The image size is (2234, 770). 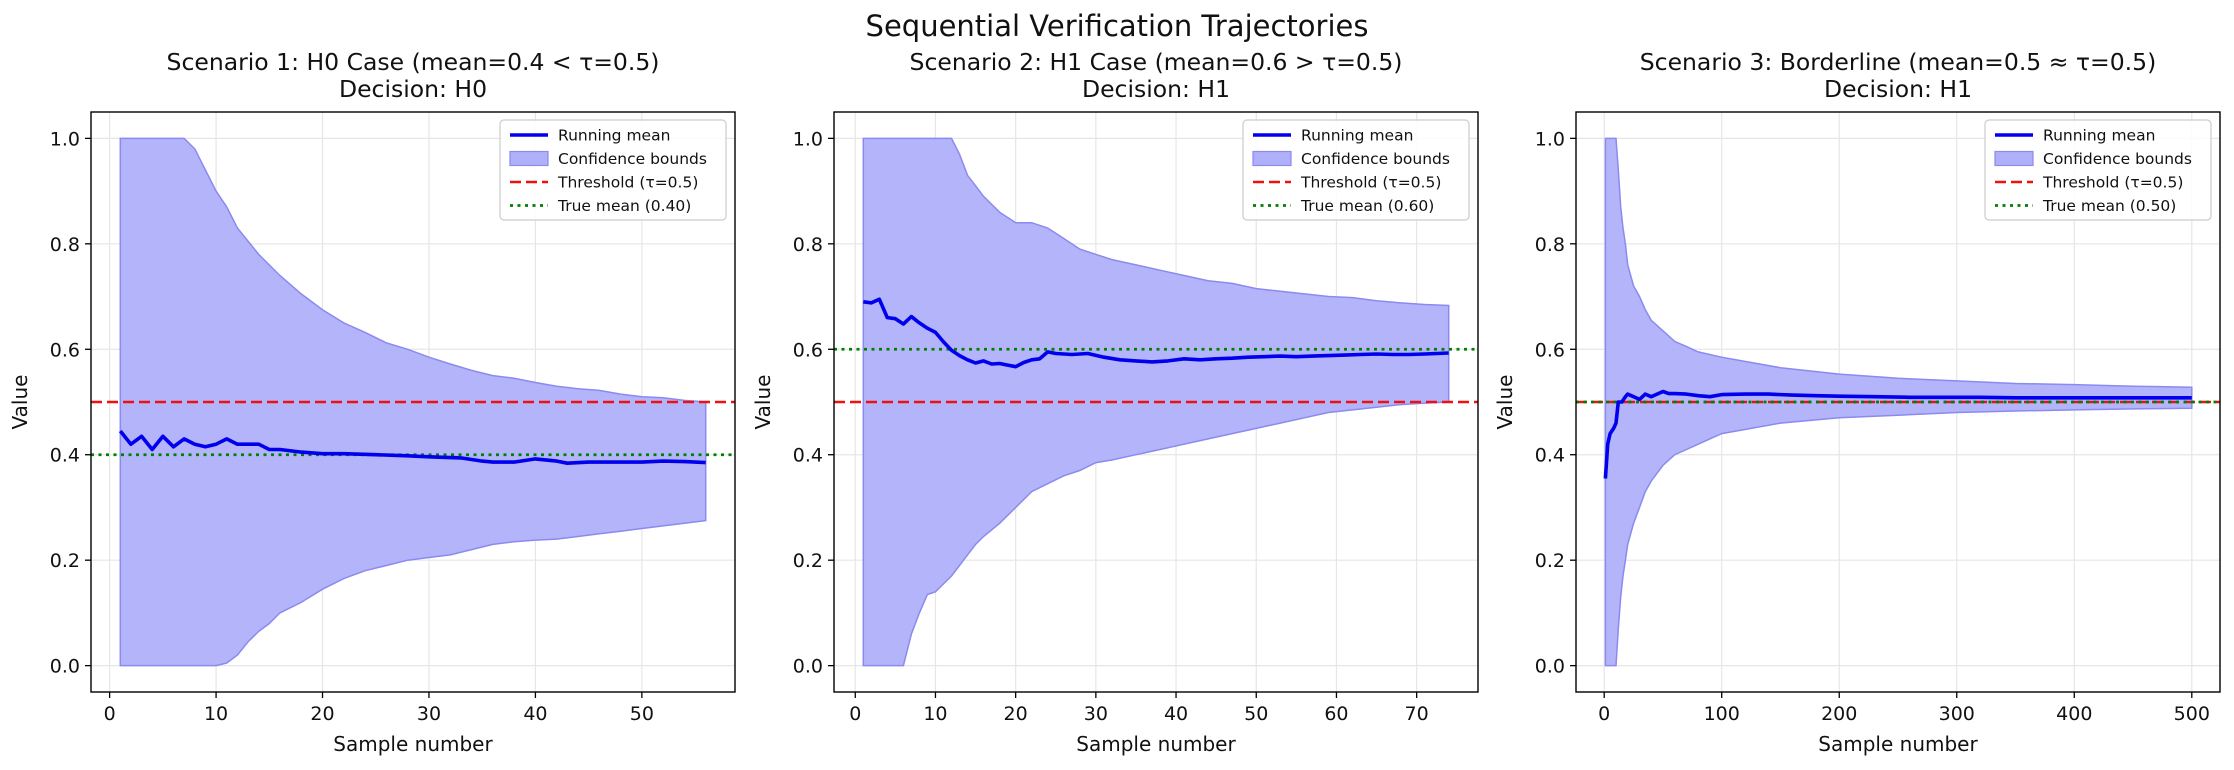 What do you see at coordinates (413, 89) in the screenshot?
I see `chart-subtitle: Decision: H0` at bounding box center [413, 89].